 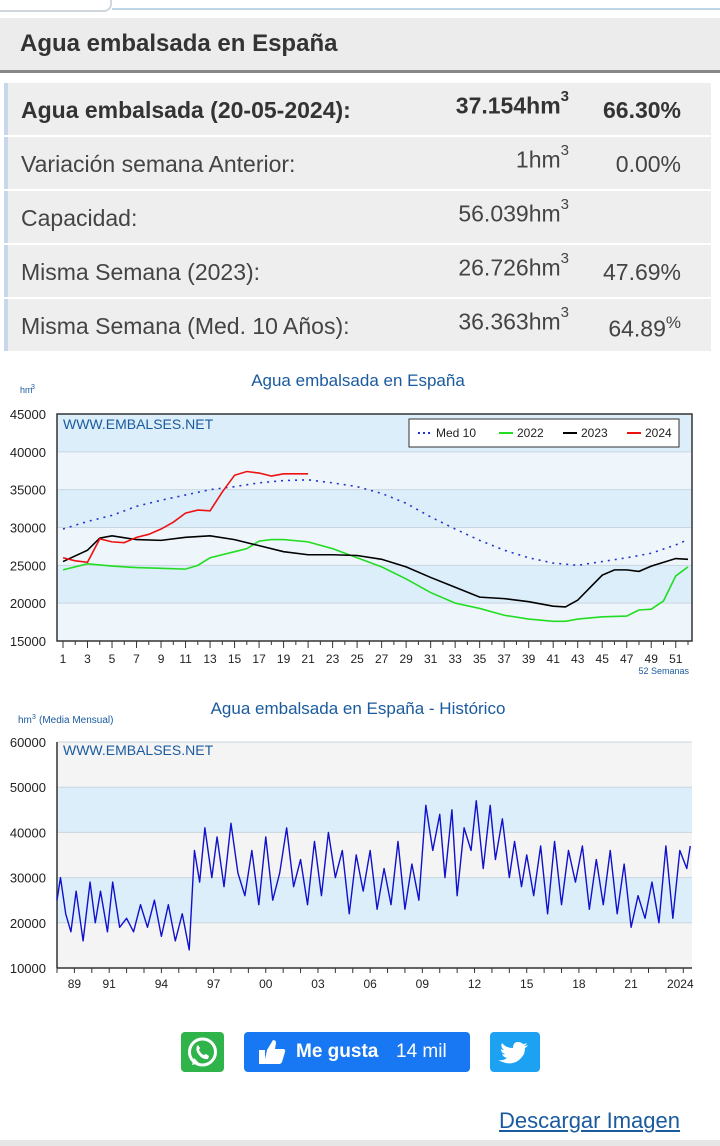 What do you see at coordinates (357, 217) in the screenshot?
I see `stat-row: Capacidad: 56.039hm3` at bounding box center [357, 217].